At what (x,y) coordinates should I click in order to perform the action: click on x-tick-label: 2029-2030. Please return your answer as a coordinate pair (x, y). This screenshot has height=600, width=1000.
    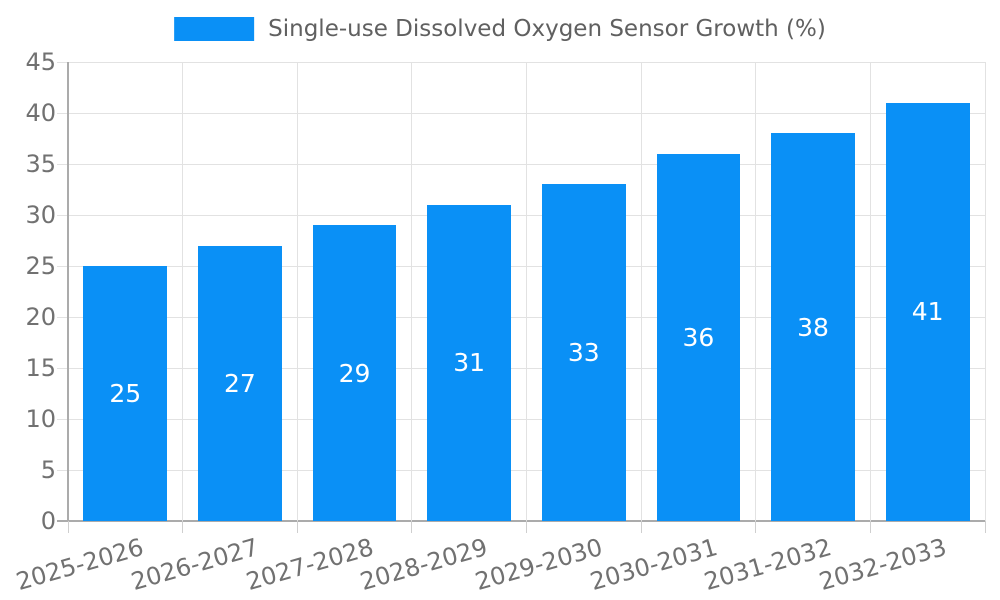
    Looking at the image, I should click on (539, 564).